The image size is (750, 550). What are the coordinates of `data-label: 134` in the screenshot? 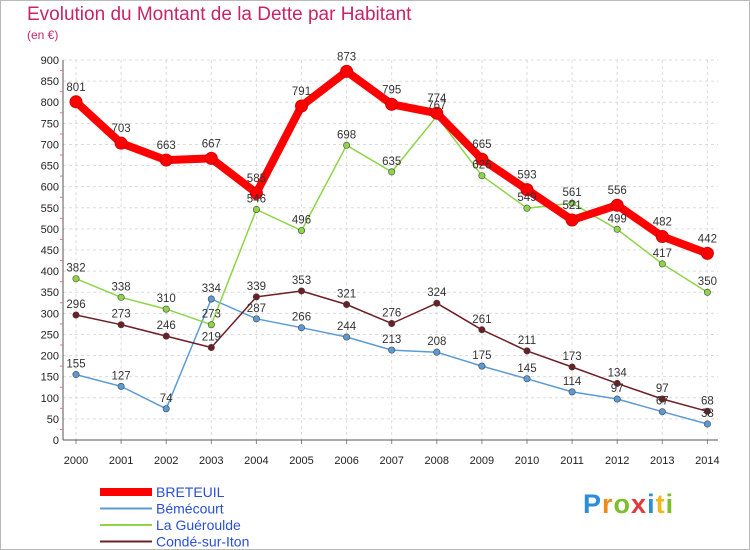 It's located at (618, 373).